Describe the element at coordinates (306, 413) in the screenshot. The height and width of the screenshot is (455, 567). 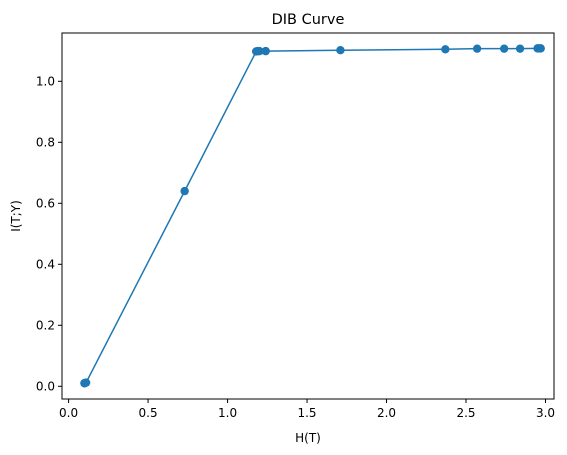
I see `x-tick-label: 1.5` at that location.